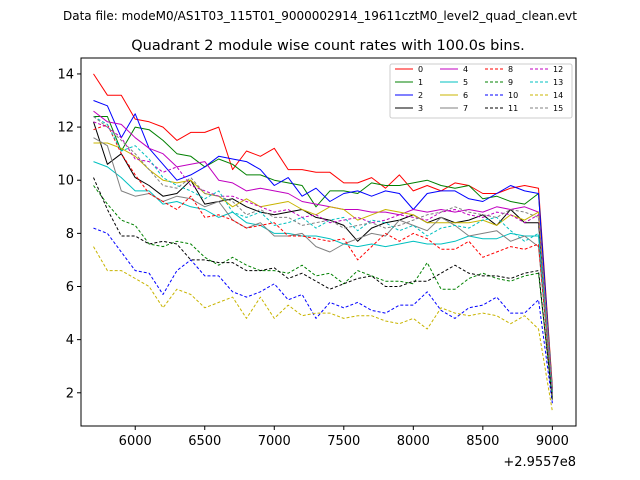 This screenshot has height=480, width=640. Describe the element at coordinates (481, 91) in the screenshot. I see `legend-box` at that location.